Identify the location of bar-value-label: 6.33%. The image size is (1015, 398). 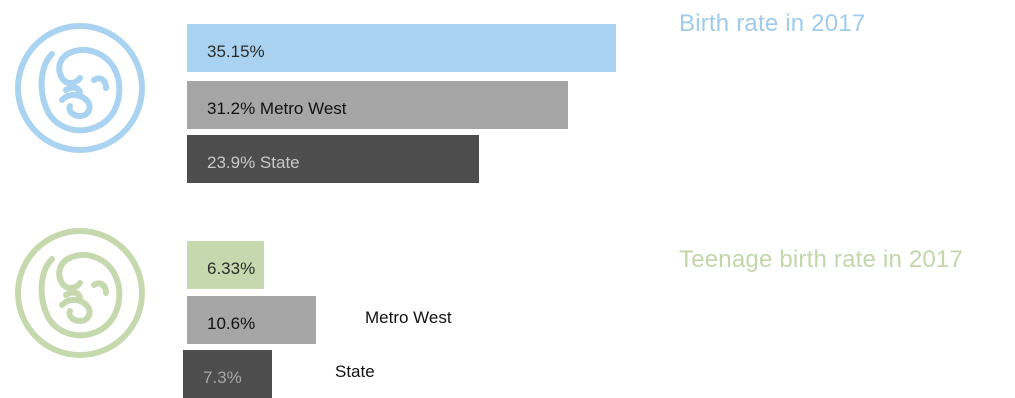
(231, 268).